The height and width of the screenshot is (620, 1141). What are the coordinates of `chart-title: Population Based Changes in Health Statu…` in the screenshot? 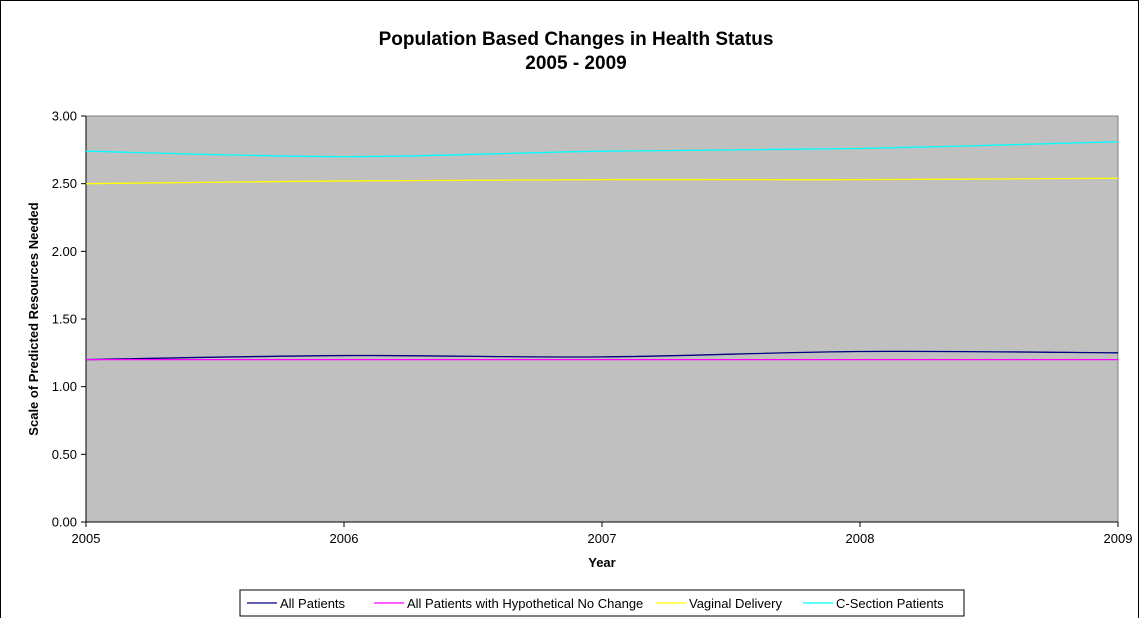 It's located at (576, 39).